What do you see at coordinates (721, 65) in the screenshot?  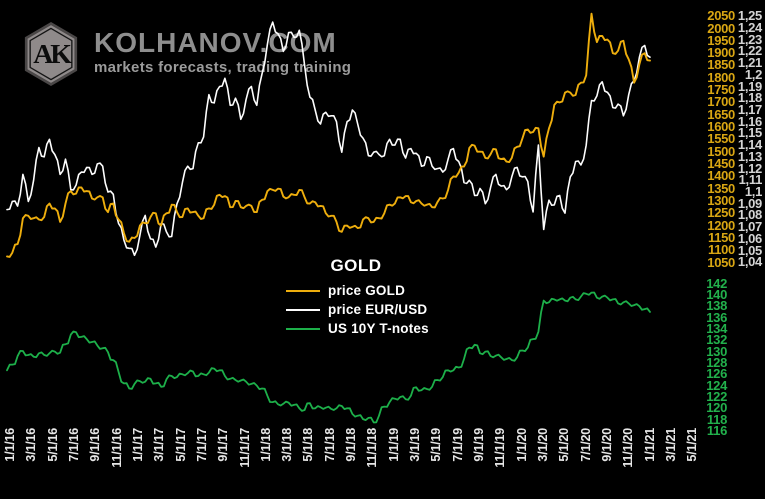 I see `gold-axis-tick: 1850` at bounding box center [721, 65].